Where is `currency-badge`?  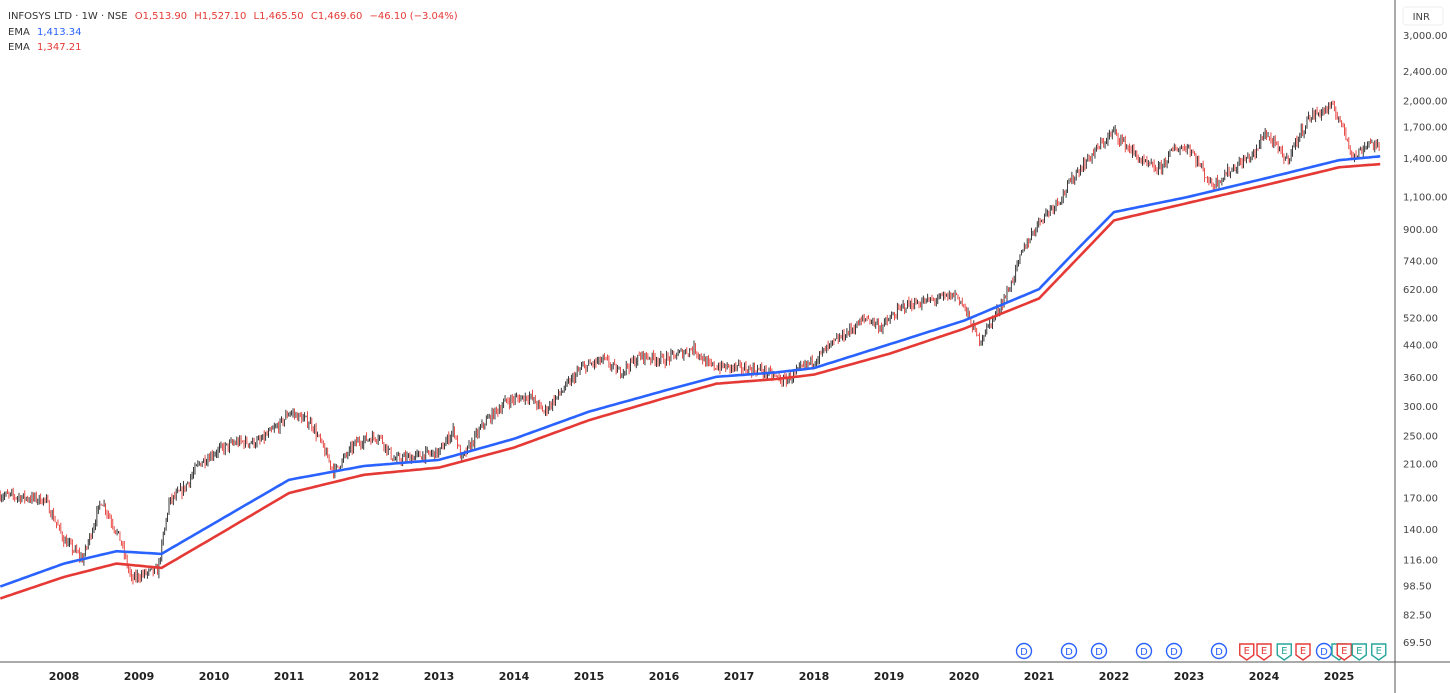 currency-badge is located at coordinates (1423, 16).